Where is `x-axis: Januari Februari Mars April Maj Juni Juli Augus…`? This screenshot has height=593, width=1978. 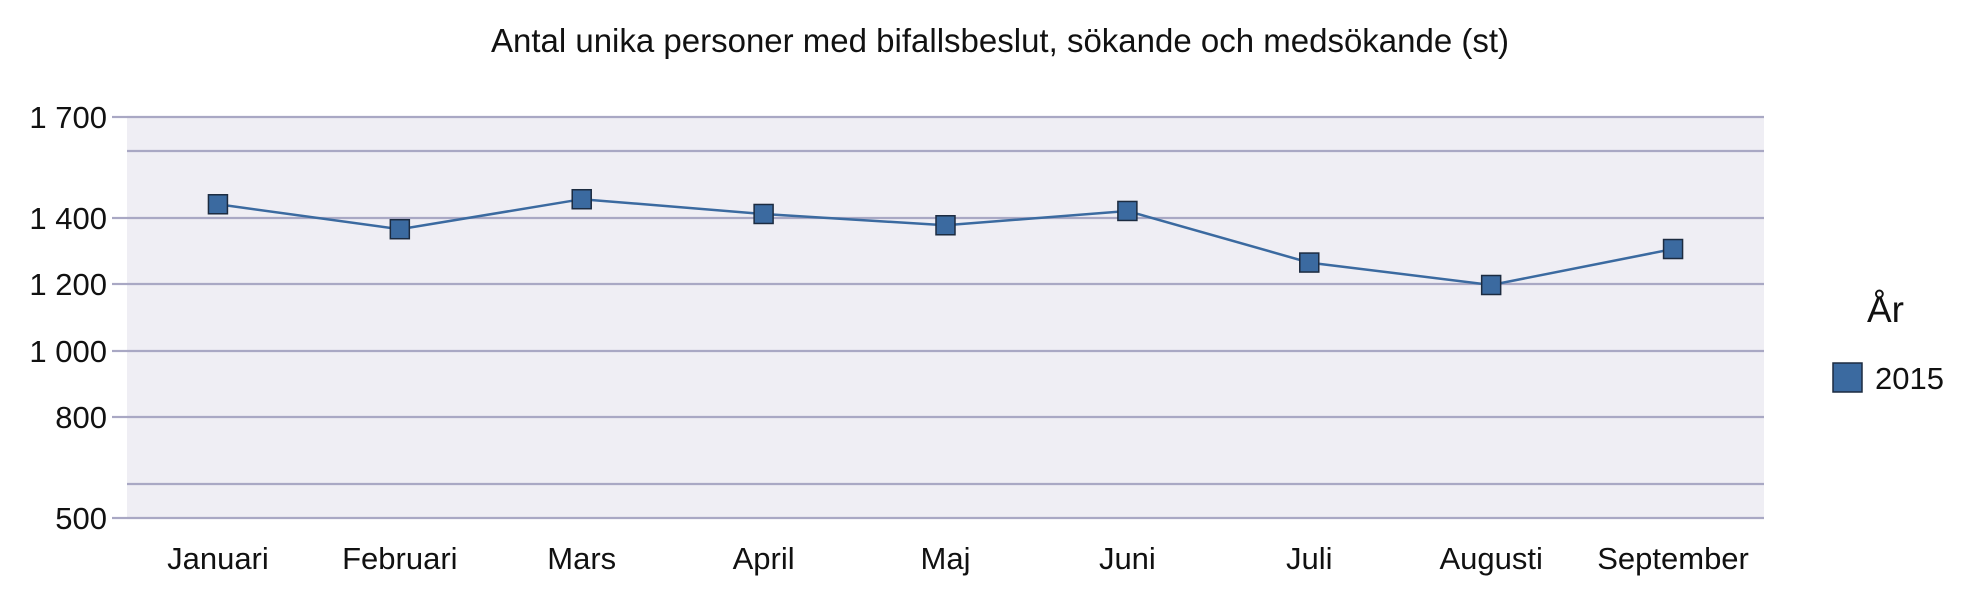
x-axis: Januari Februari Mars April Maj Juni Juli Augus… is located at coordinates (958, 558).